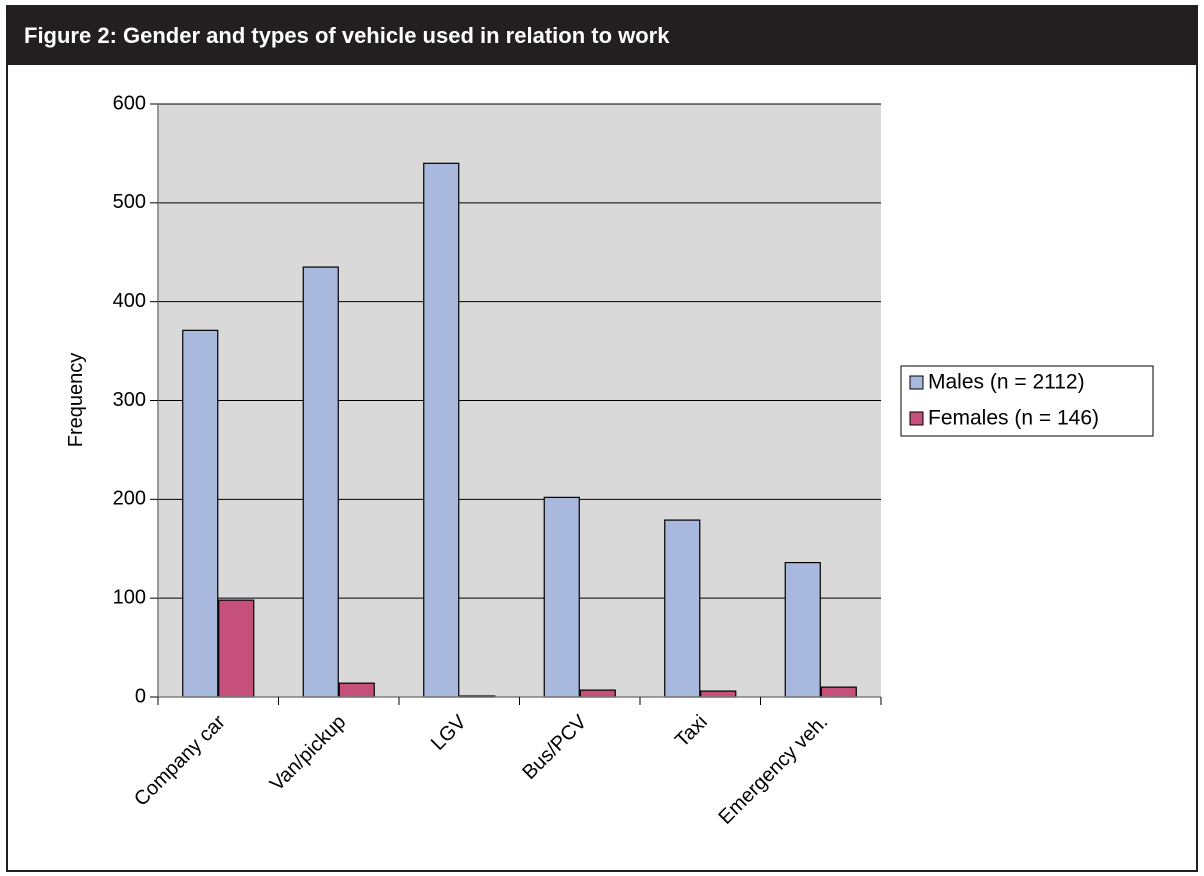  What do you see at coordinates (916, 418) in the screenshot?
I see `legend-swatch-females` at bounding box center [916, 418].